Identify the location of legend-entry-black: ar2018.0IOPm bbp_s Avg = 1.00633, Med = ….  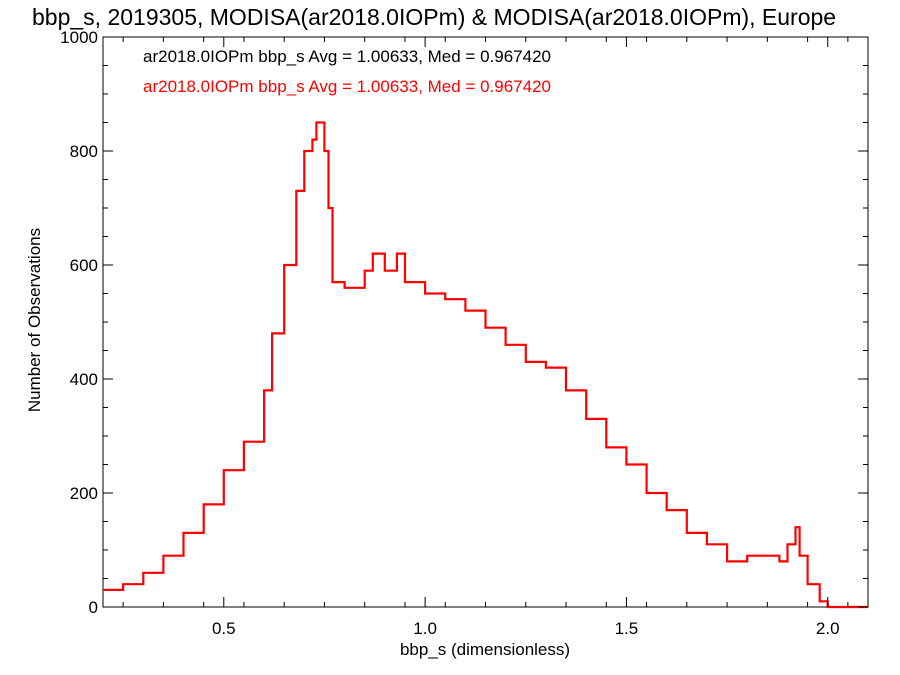
(347, 56).